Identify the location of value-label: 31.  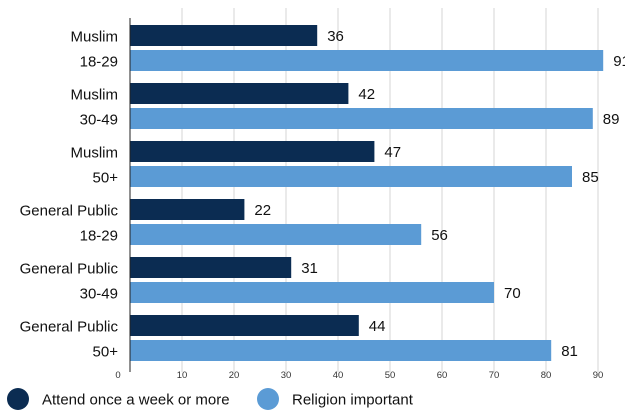
(309, 268).